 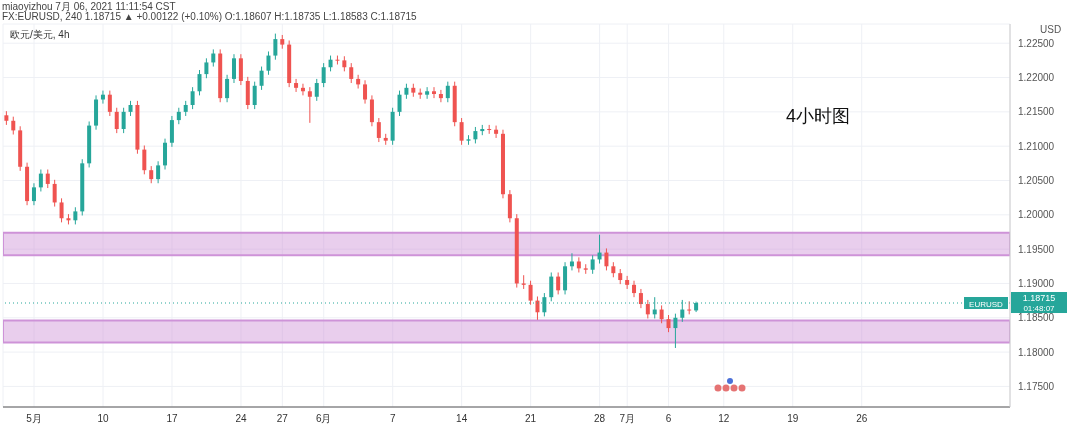 What do you see at coordinates (1036, 112) in the screenshot?
I see `y-tick-label: 1.21500` at bounding box center [1036, 112].